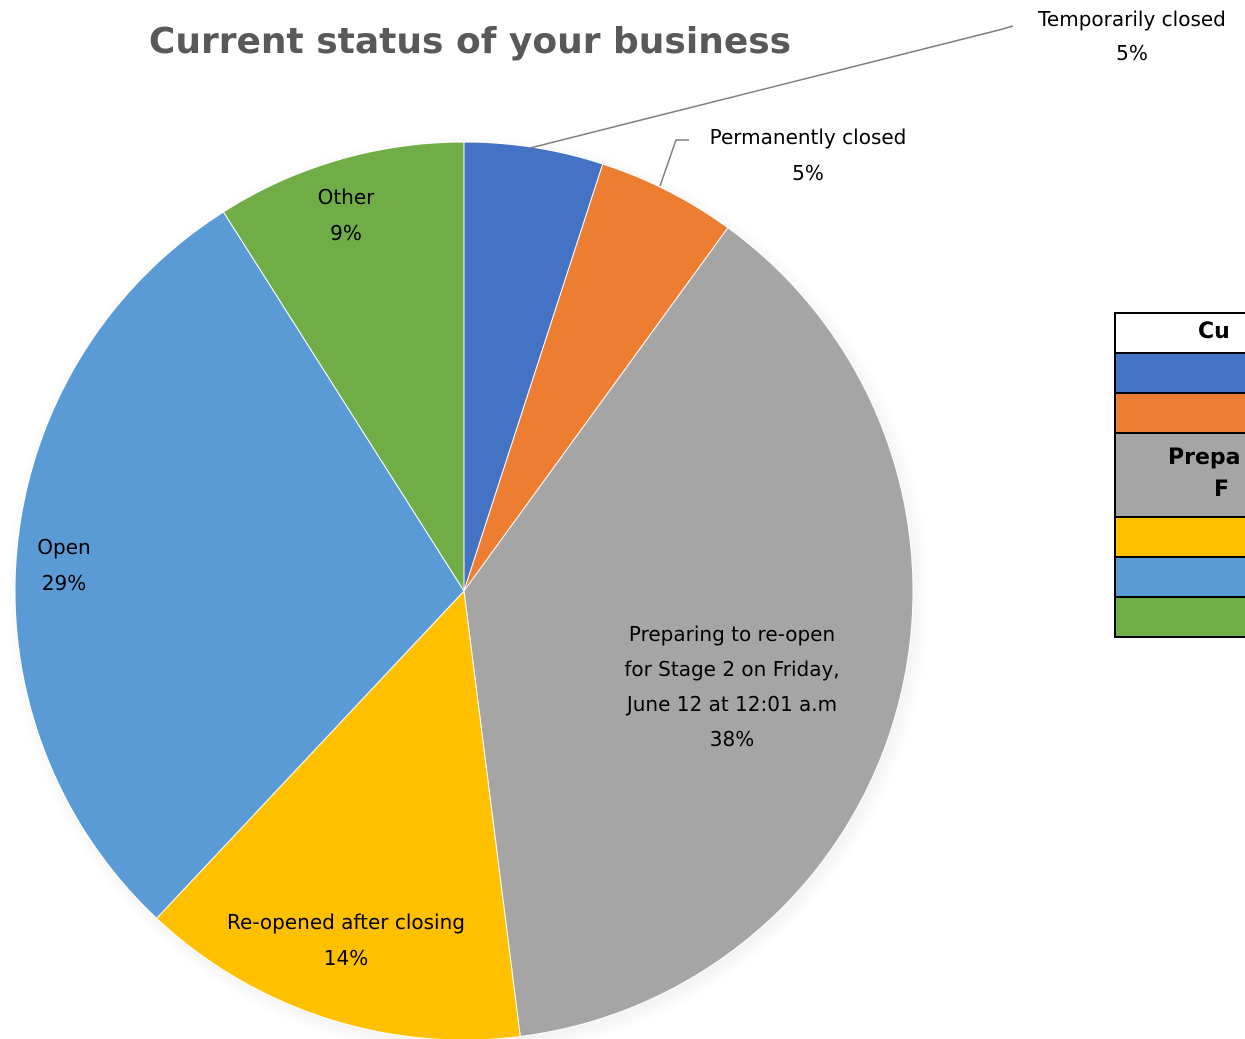  I want to click on slice-percent: 38%, so click(732, 739).